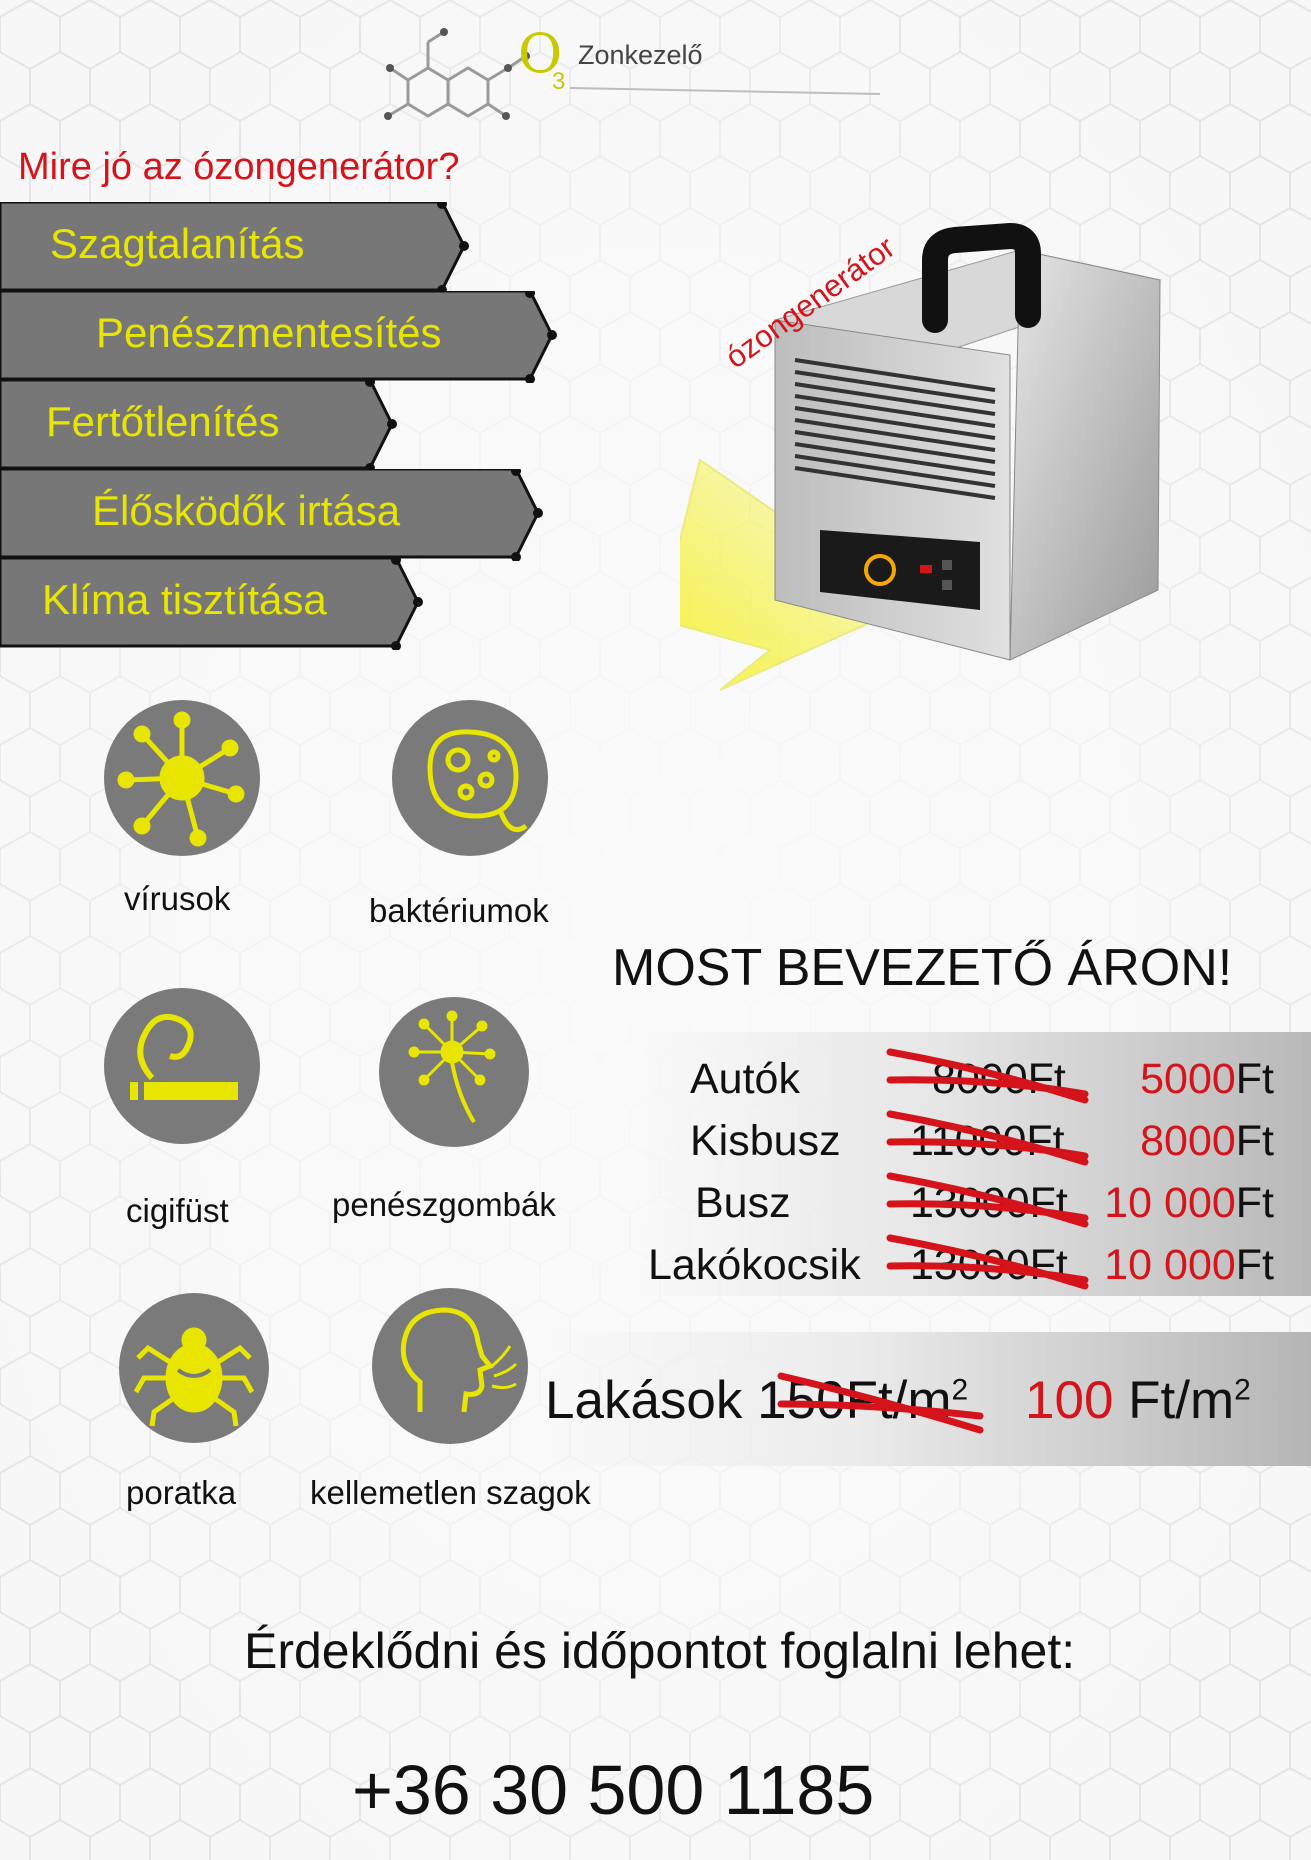 Image resolution: width=1311 pixels, height=1860 pixels. Describe the element at coordinates (613, 1790) in the screenshot. I see `phone-number: +36 30 500 1185` at that location.